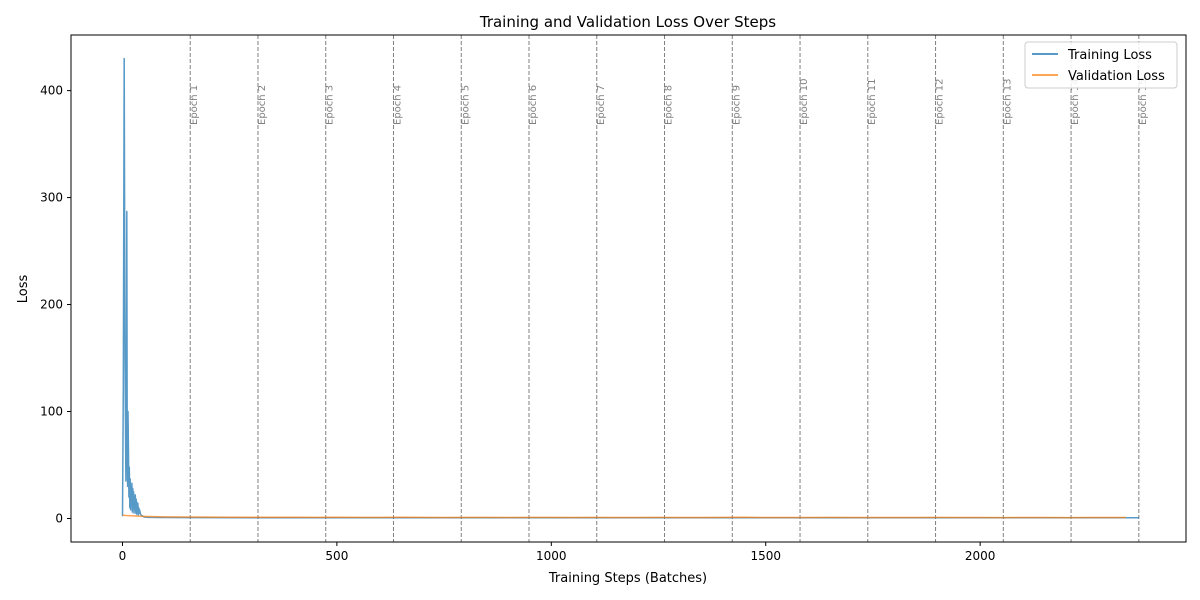 The height and width of the screenshot is (600, 1200). What do you see at coordinates (1007, 101) in the screenshot?
I see `epoch-label: Epoch 13` at bounding box center [1007, 101].